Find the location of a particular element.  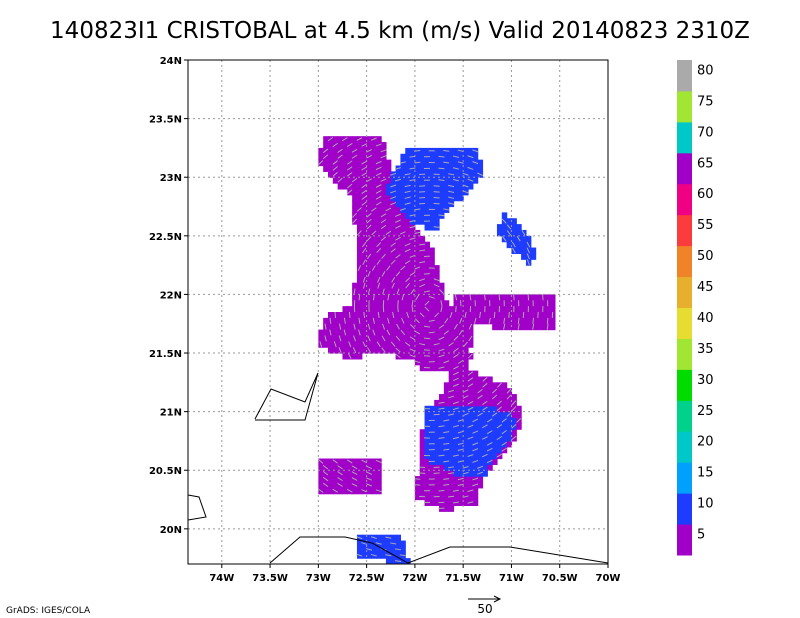

y-tick-label: 23N is located at coordinates (171, 178).